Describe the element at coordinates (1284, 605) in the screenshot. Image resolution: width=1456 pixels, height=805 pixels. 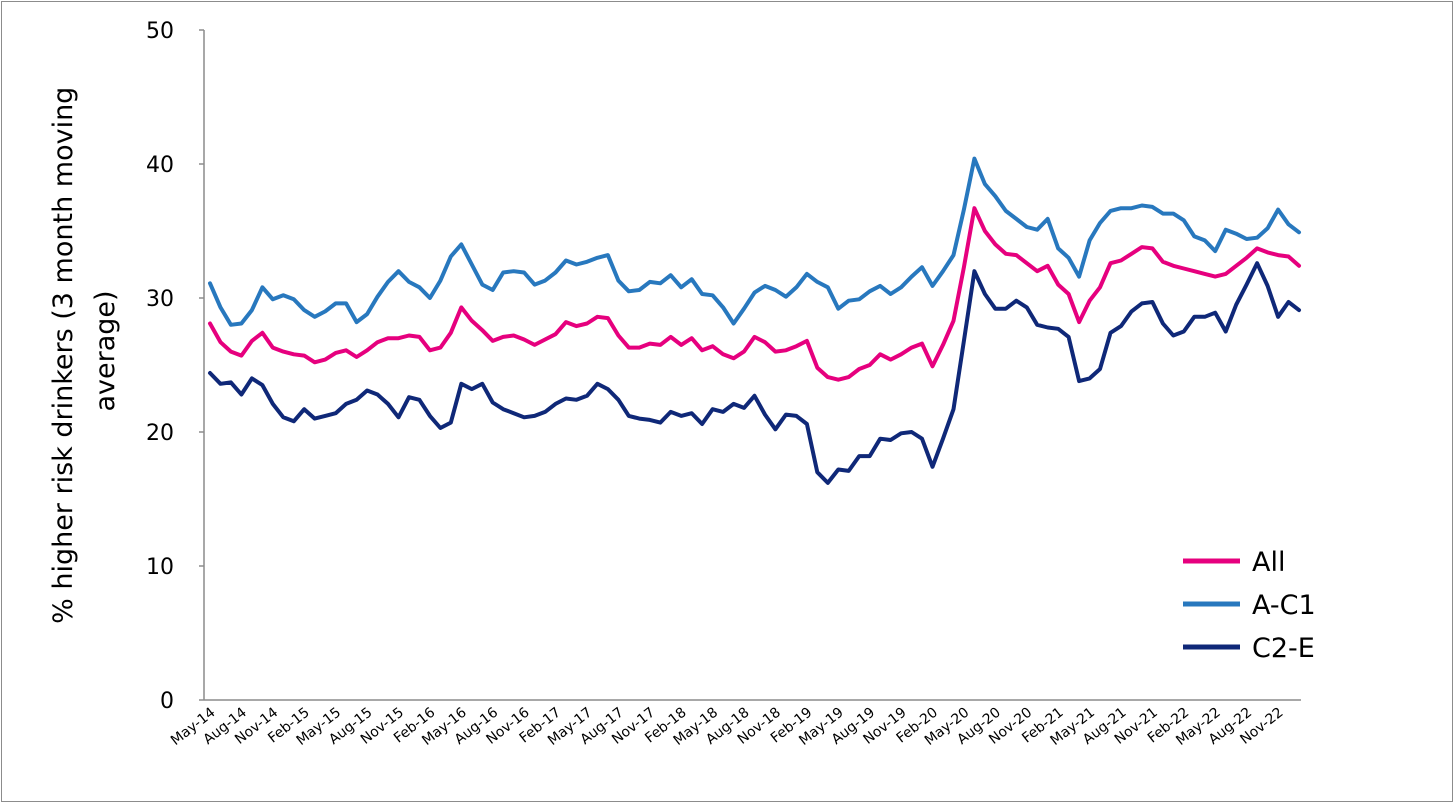
I see `legend-label-a-c1: A-C1` at that location.